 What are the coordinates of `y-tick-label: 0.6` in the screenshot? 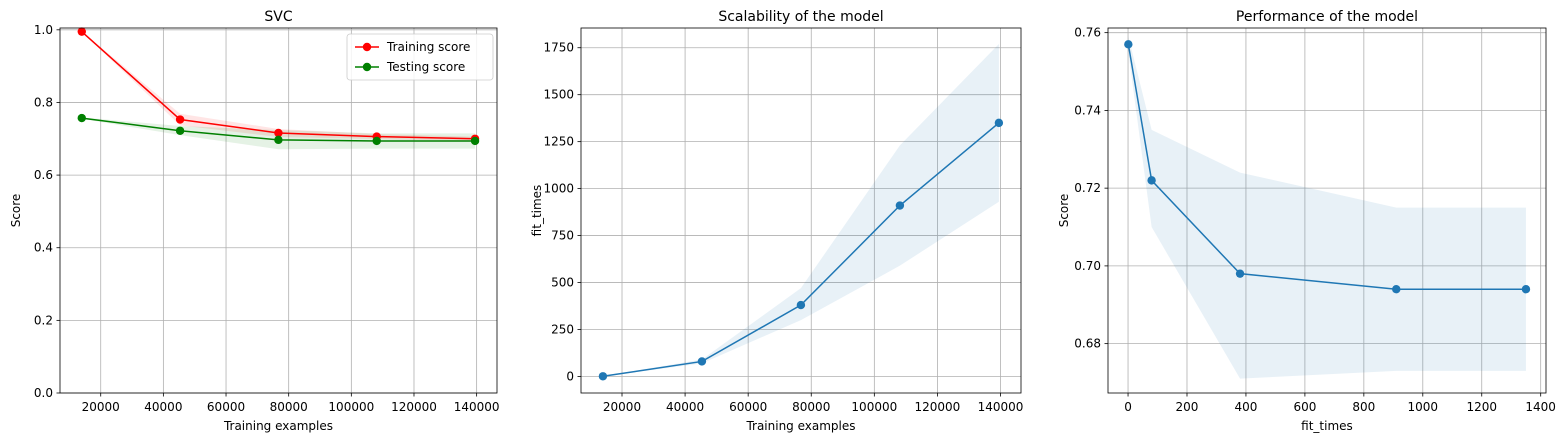 It's located at (43, 175).